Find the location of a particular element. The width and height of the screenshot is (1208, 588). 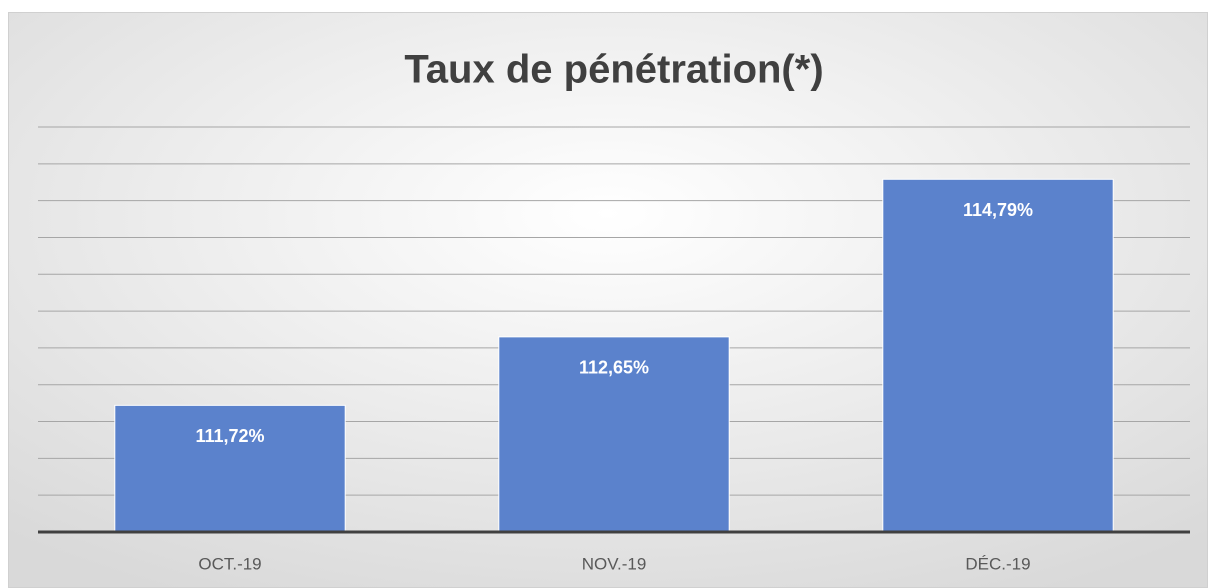

data-label: 114,79% is located at coordinates (998, 210).